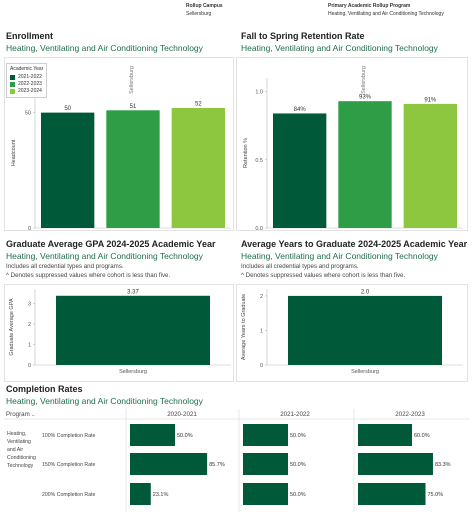 The width and height of the screenshot is (474, 519). Describe the element at coordinates (436, 495) in the screenshot. I see `completion-value-label: 75.0%` at that location.